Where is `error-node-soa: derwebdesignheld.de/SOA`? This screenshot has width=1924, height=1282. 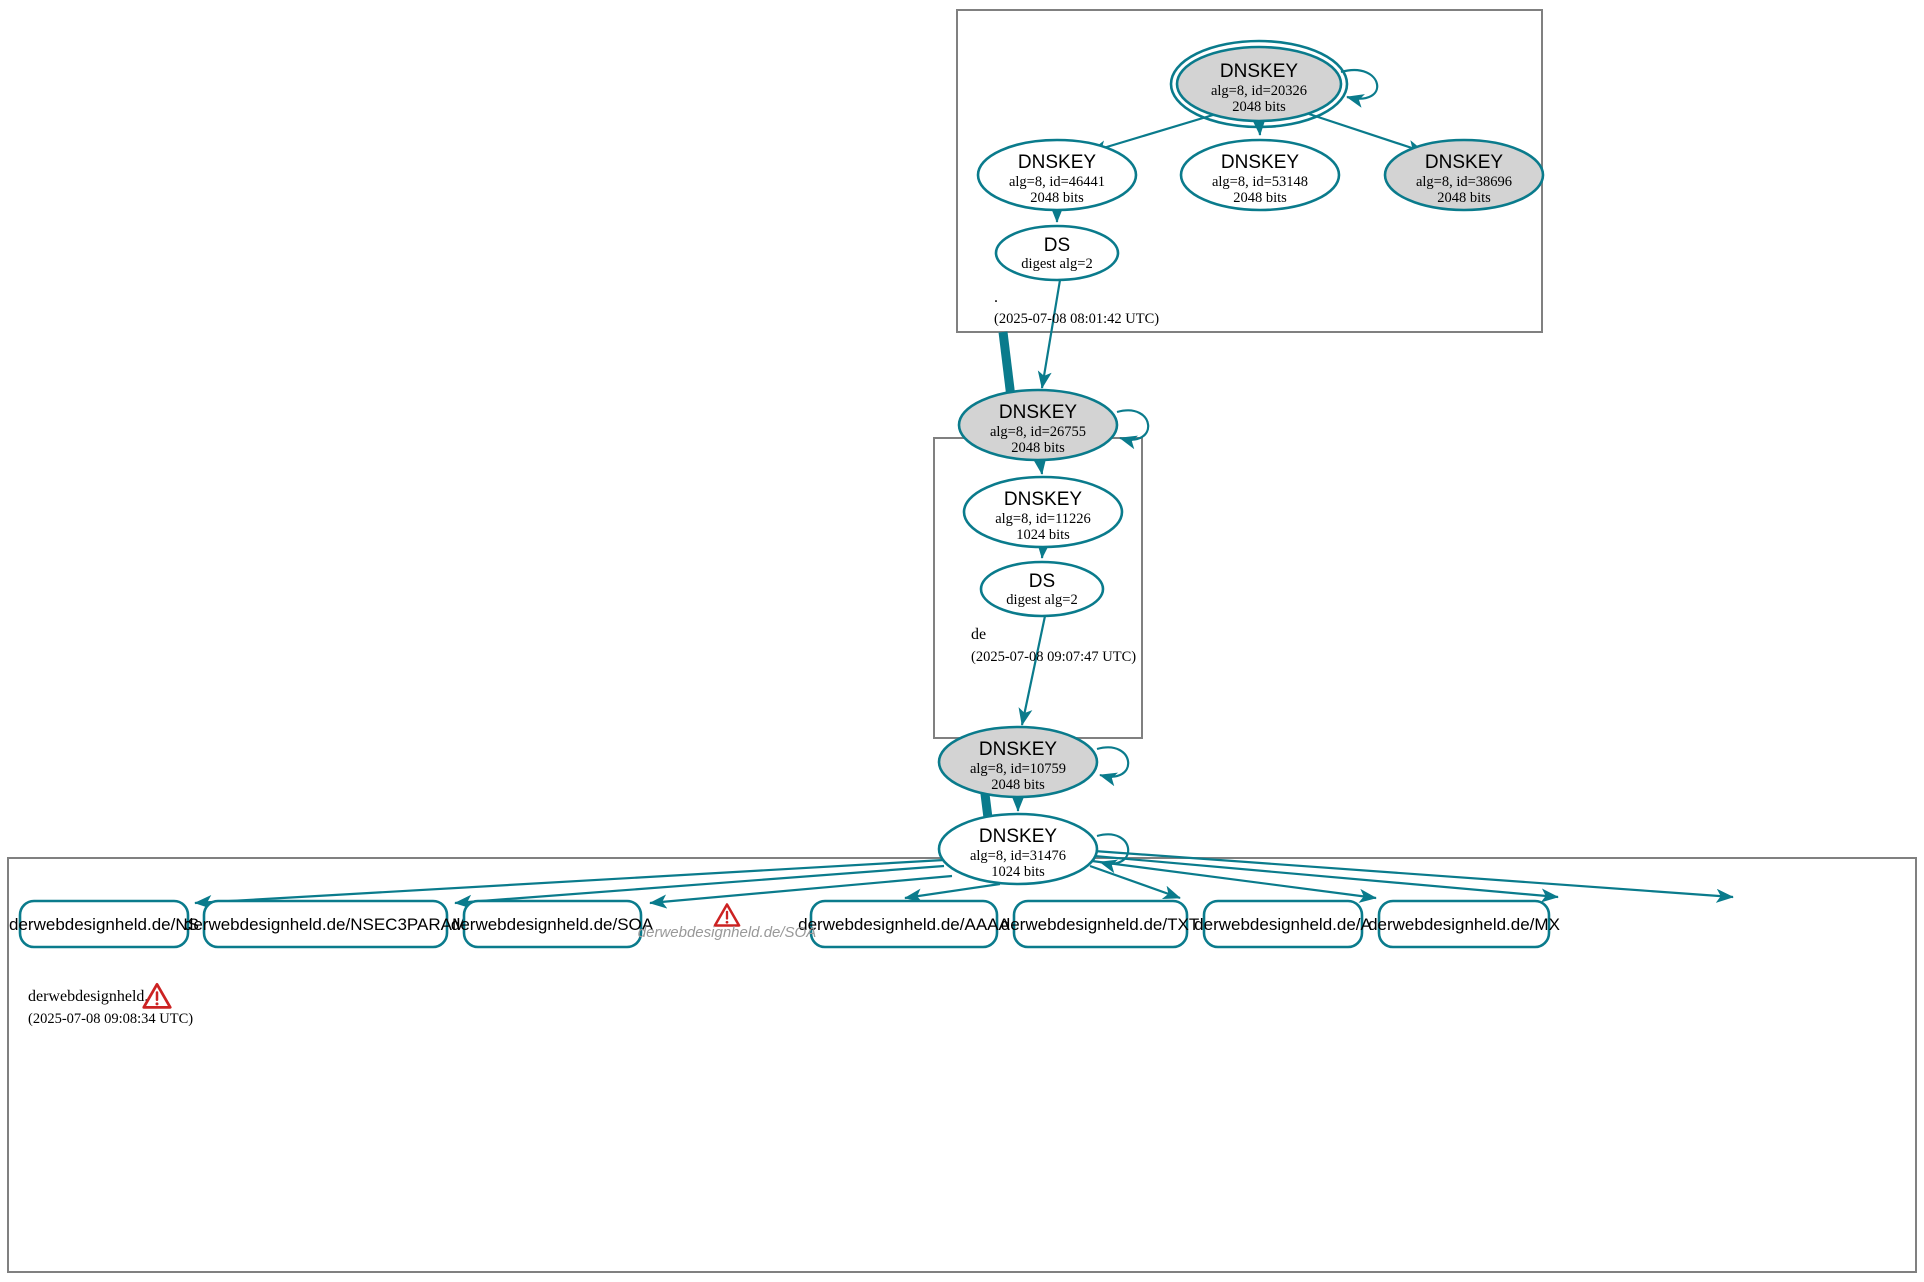 error-node-soa: derwebdesignheld.de/SOA is located at coordinates (727, 922).